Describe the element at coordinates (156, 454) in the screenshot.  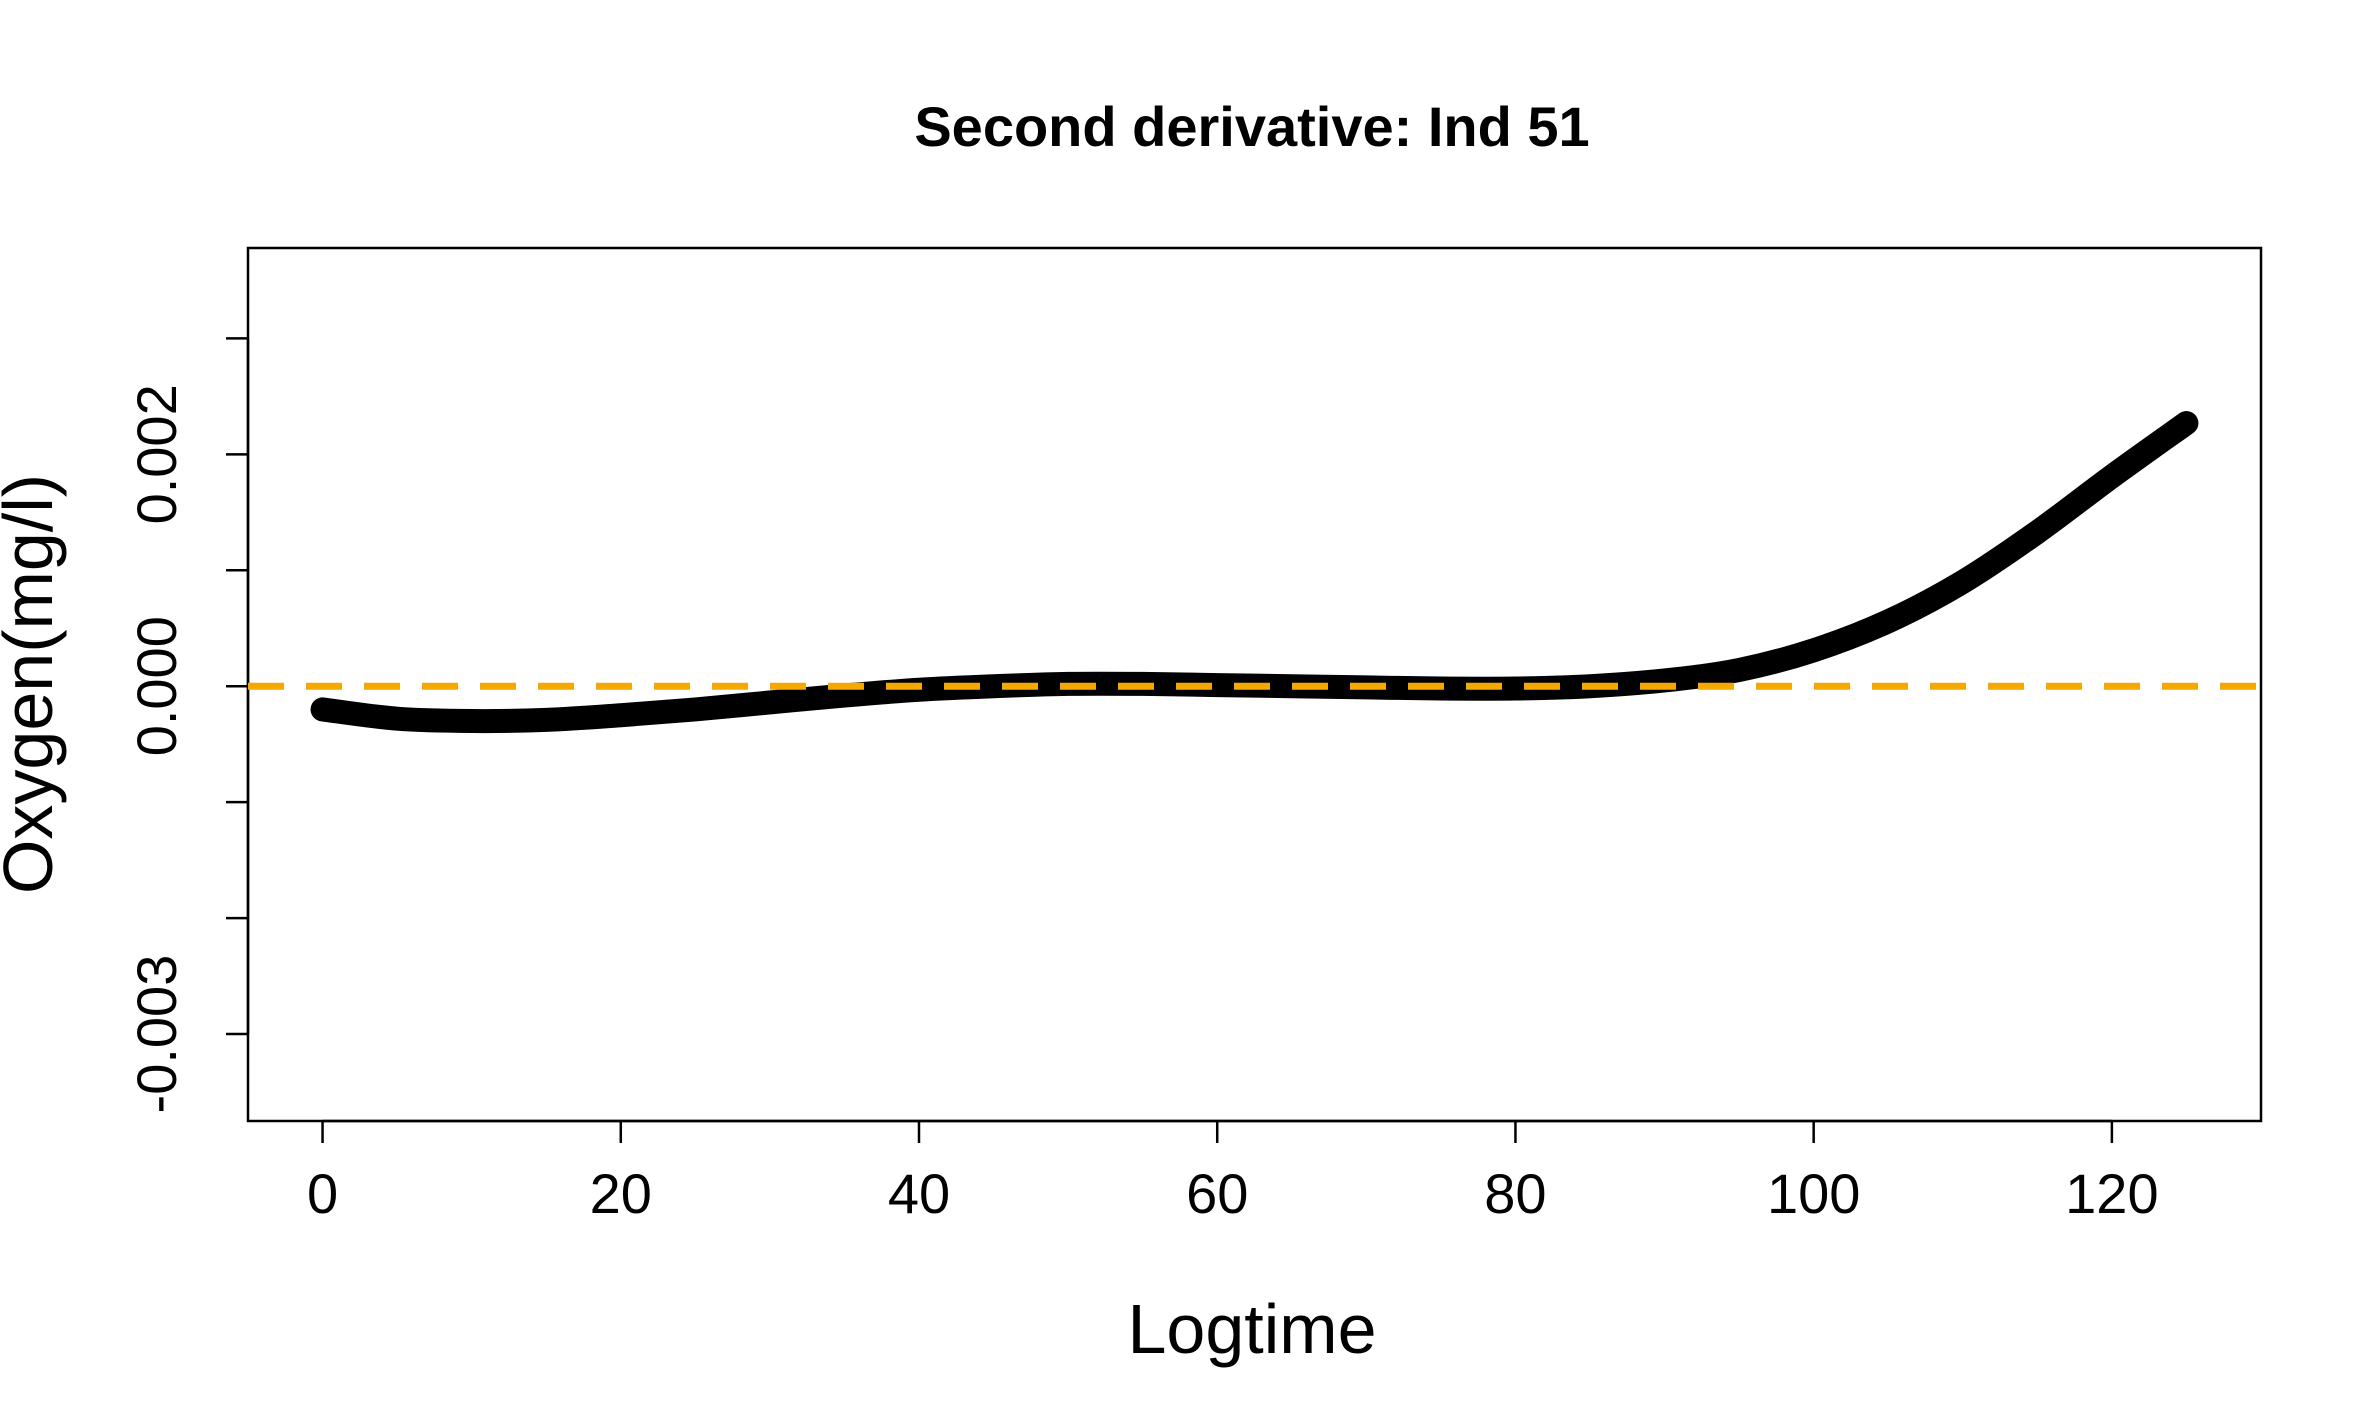
I see `y-tick-label: 0.002` at that location.